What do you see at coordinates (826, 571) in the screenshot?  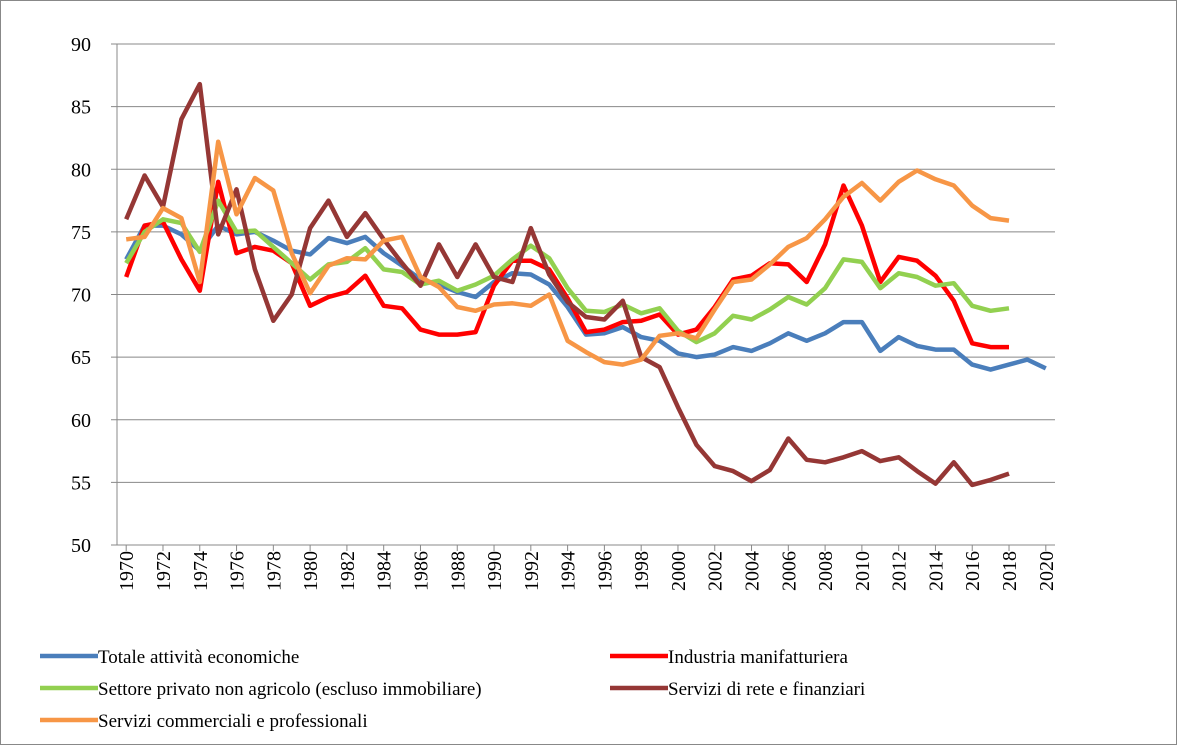 I see `x-tick-label: 2008` at bounding box center [826, 571].